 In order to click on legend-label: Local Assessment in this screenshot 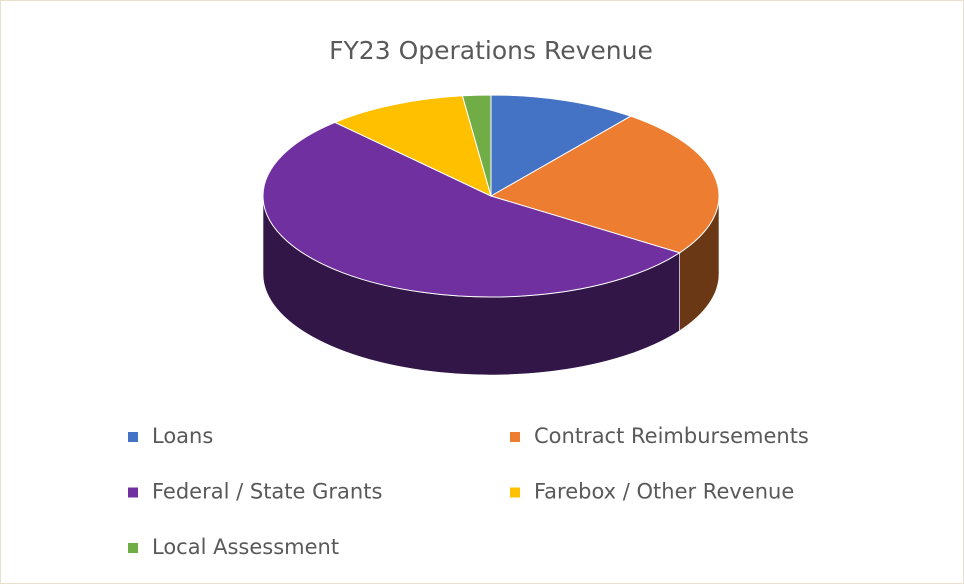, I will do `click(245, 547)`.